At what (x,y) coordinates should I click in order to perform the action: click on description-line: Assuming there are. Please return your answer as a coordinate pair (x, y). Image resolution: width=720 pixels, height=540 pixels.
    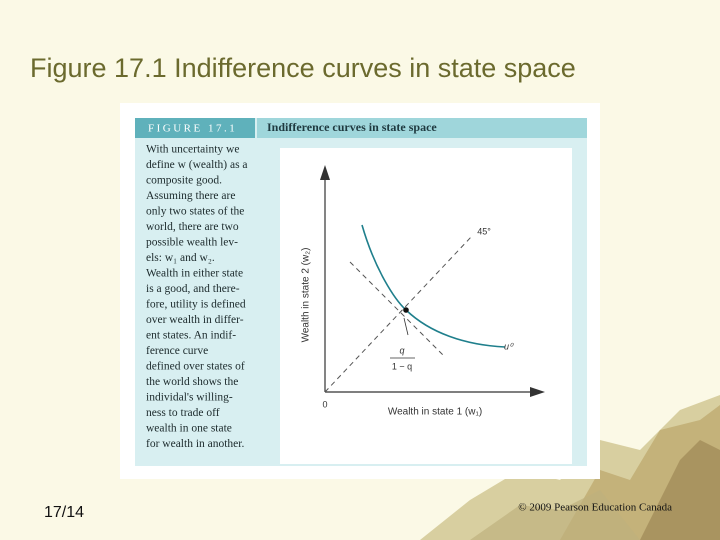
    Looking at the image, I should click on (190, 196).